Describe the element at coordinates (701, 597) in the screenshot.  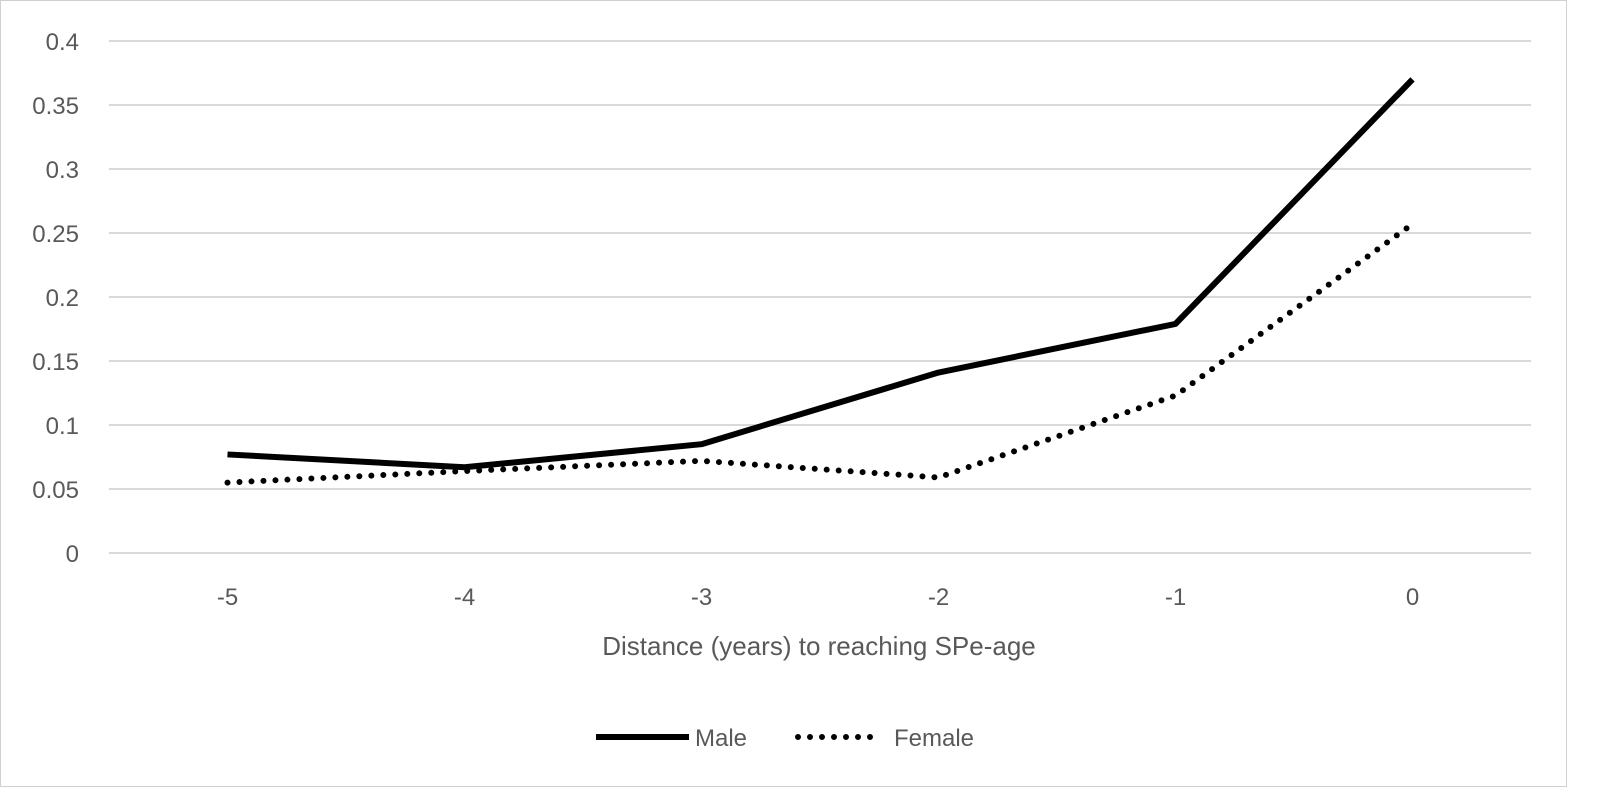
I see `x-tick-label: -3` at that location.